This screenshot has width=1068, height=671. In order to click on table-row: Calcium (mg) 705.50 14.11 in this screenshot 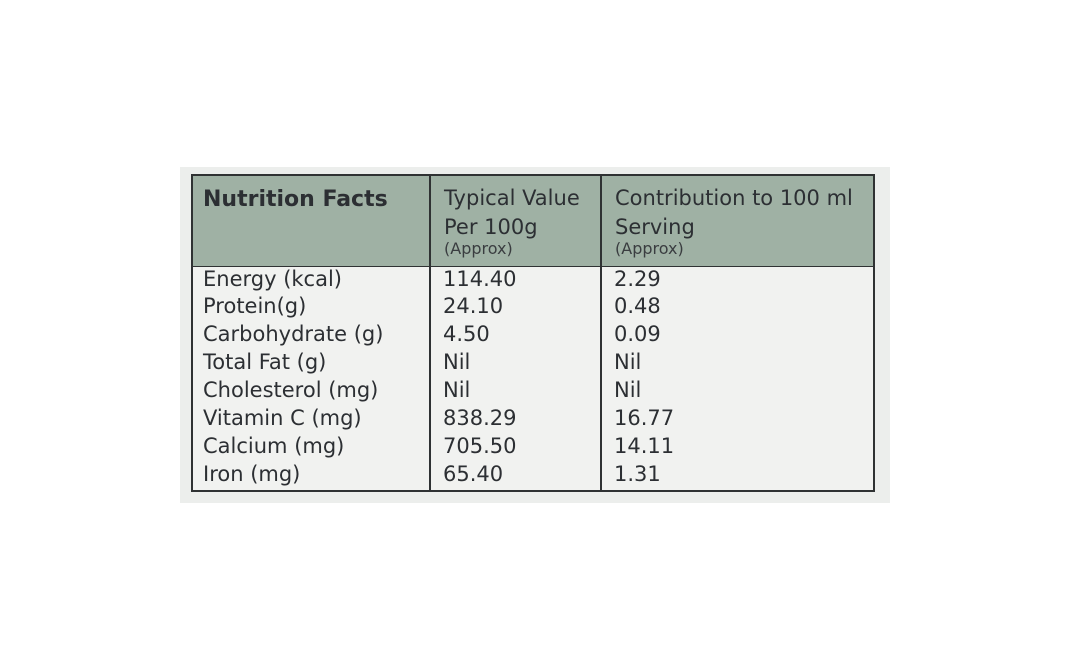, I will do `click(533, 448)`.